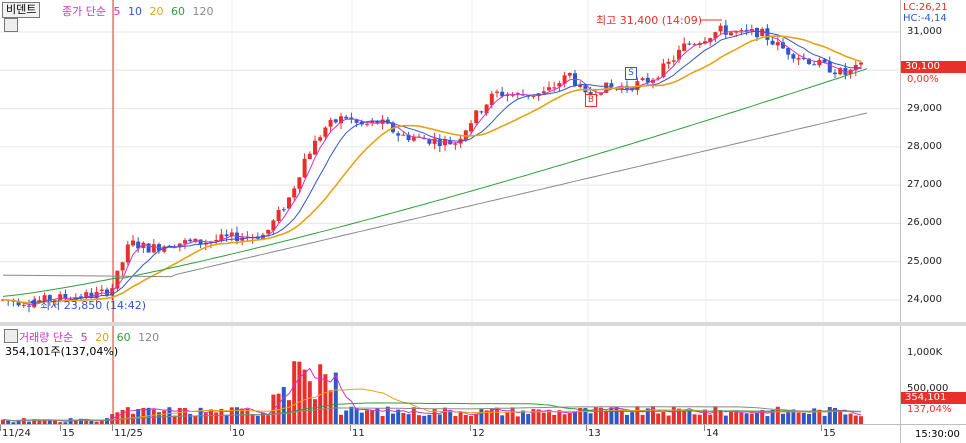 The width and height of the screenshot is (966, 443). Describe the element at coordinates (149, 337) in the screenshot. I see `vma120-period-label: 120` at that location.